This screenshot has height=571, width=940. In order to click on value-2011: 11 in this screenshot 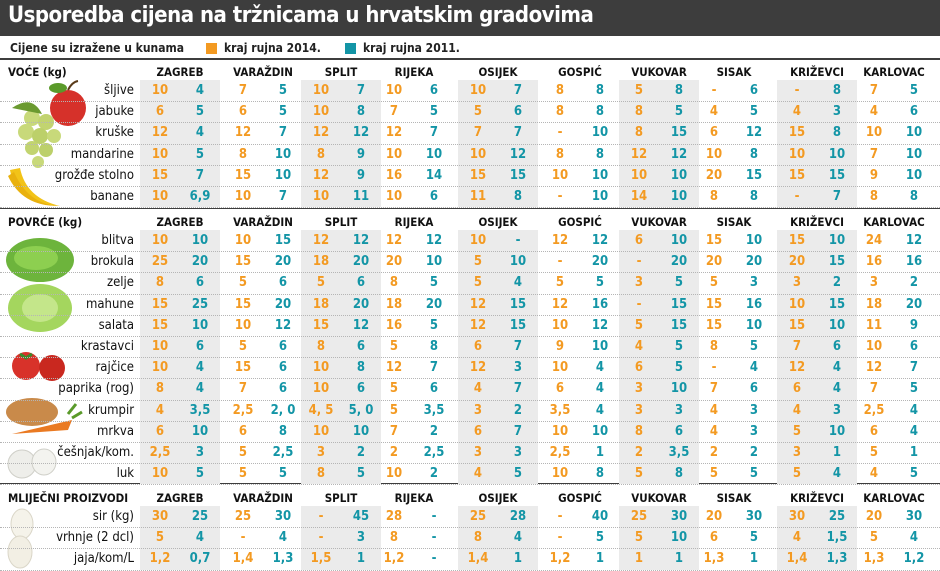, I will do `click(361, 196)`.